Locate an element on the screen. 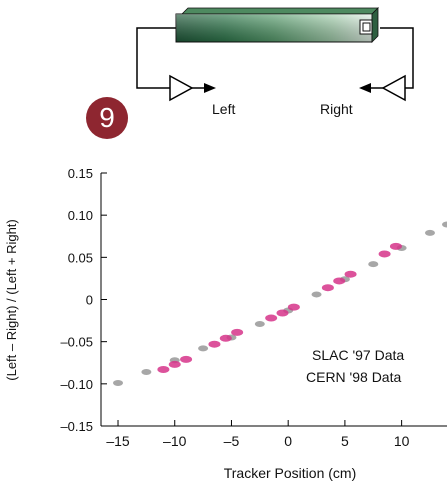 This screenshot has width=447, height=485. left-amplifier-icon is located at coordinates (181, 88).